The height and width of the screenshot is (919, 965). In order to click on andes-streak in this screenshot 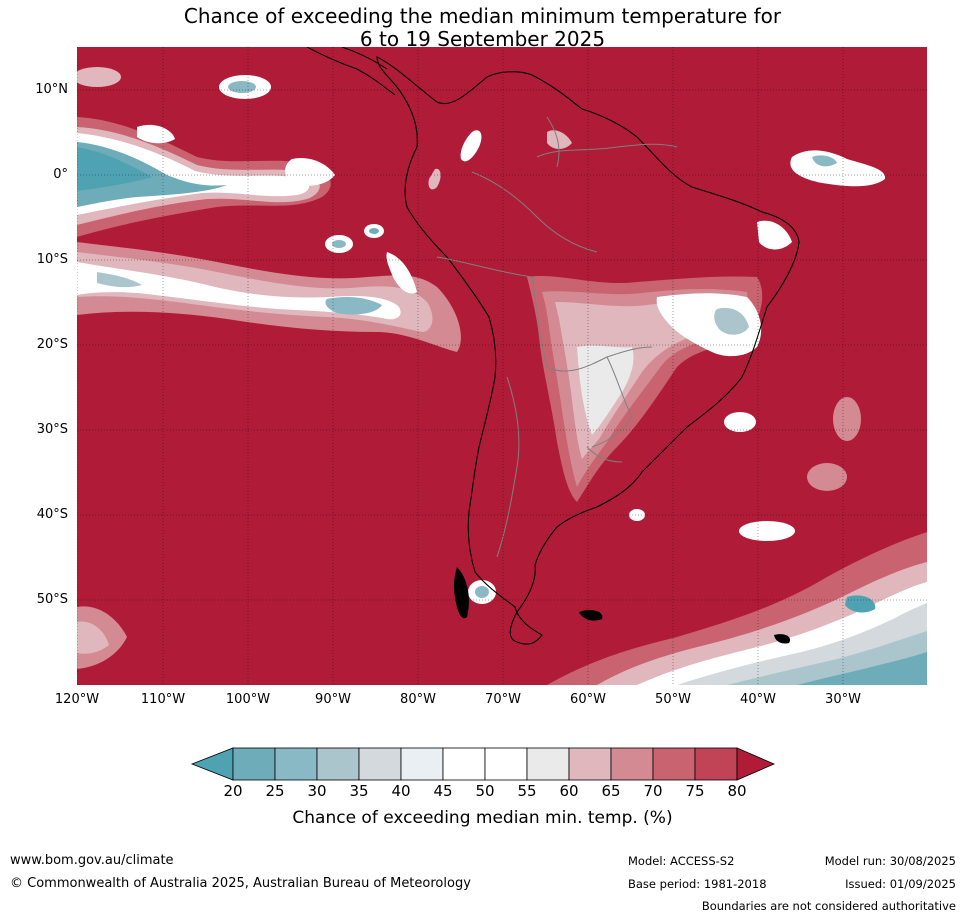, I will do `click(500, 160)`.